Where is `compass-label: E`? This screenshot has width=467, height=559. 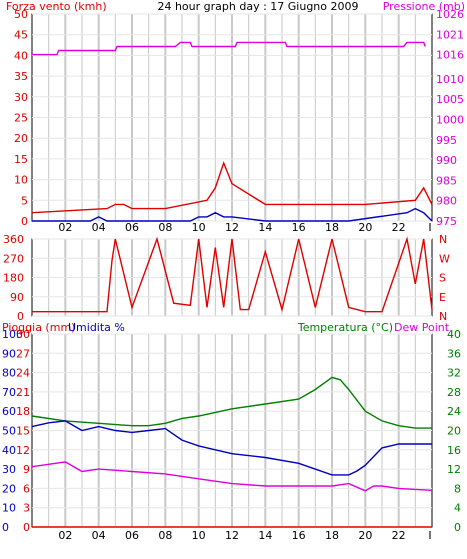
compass-label: E is located at coordinates (442, 297).